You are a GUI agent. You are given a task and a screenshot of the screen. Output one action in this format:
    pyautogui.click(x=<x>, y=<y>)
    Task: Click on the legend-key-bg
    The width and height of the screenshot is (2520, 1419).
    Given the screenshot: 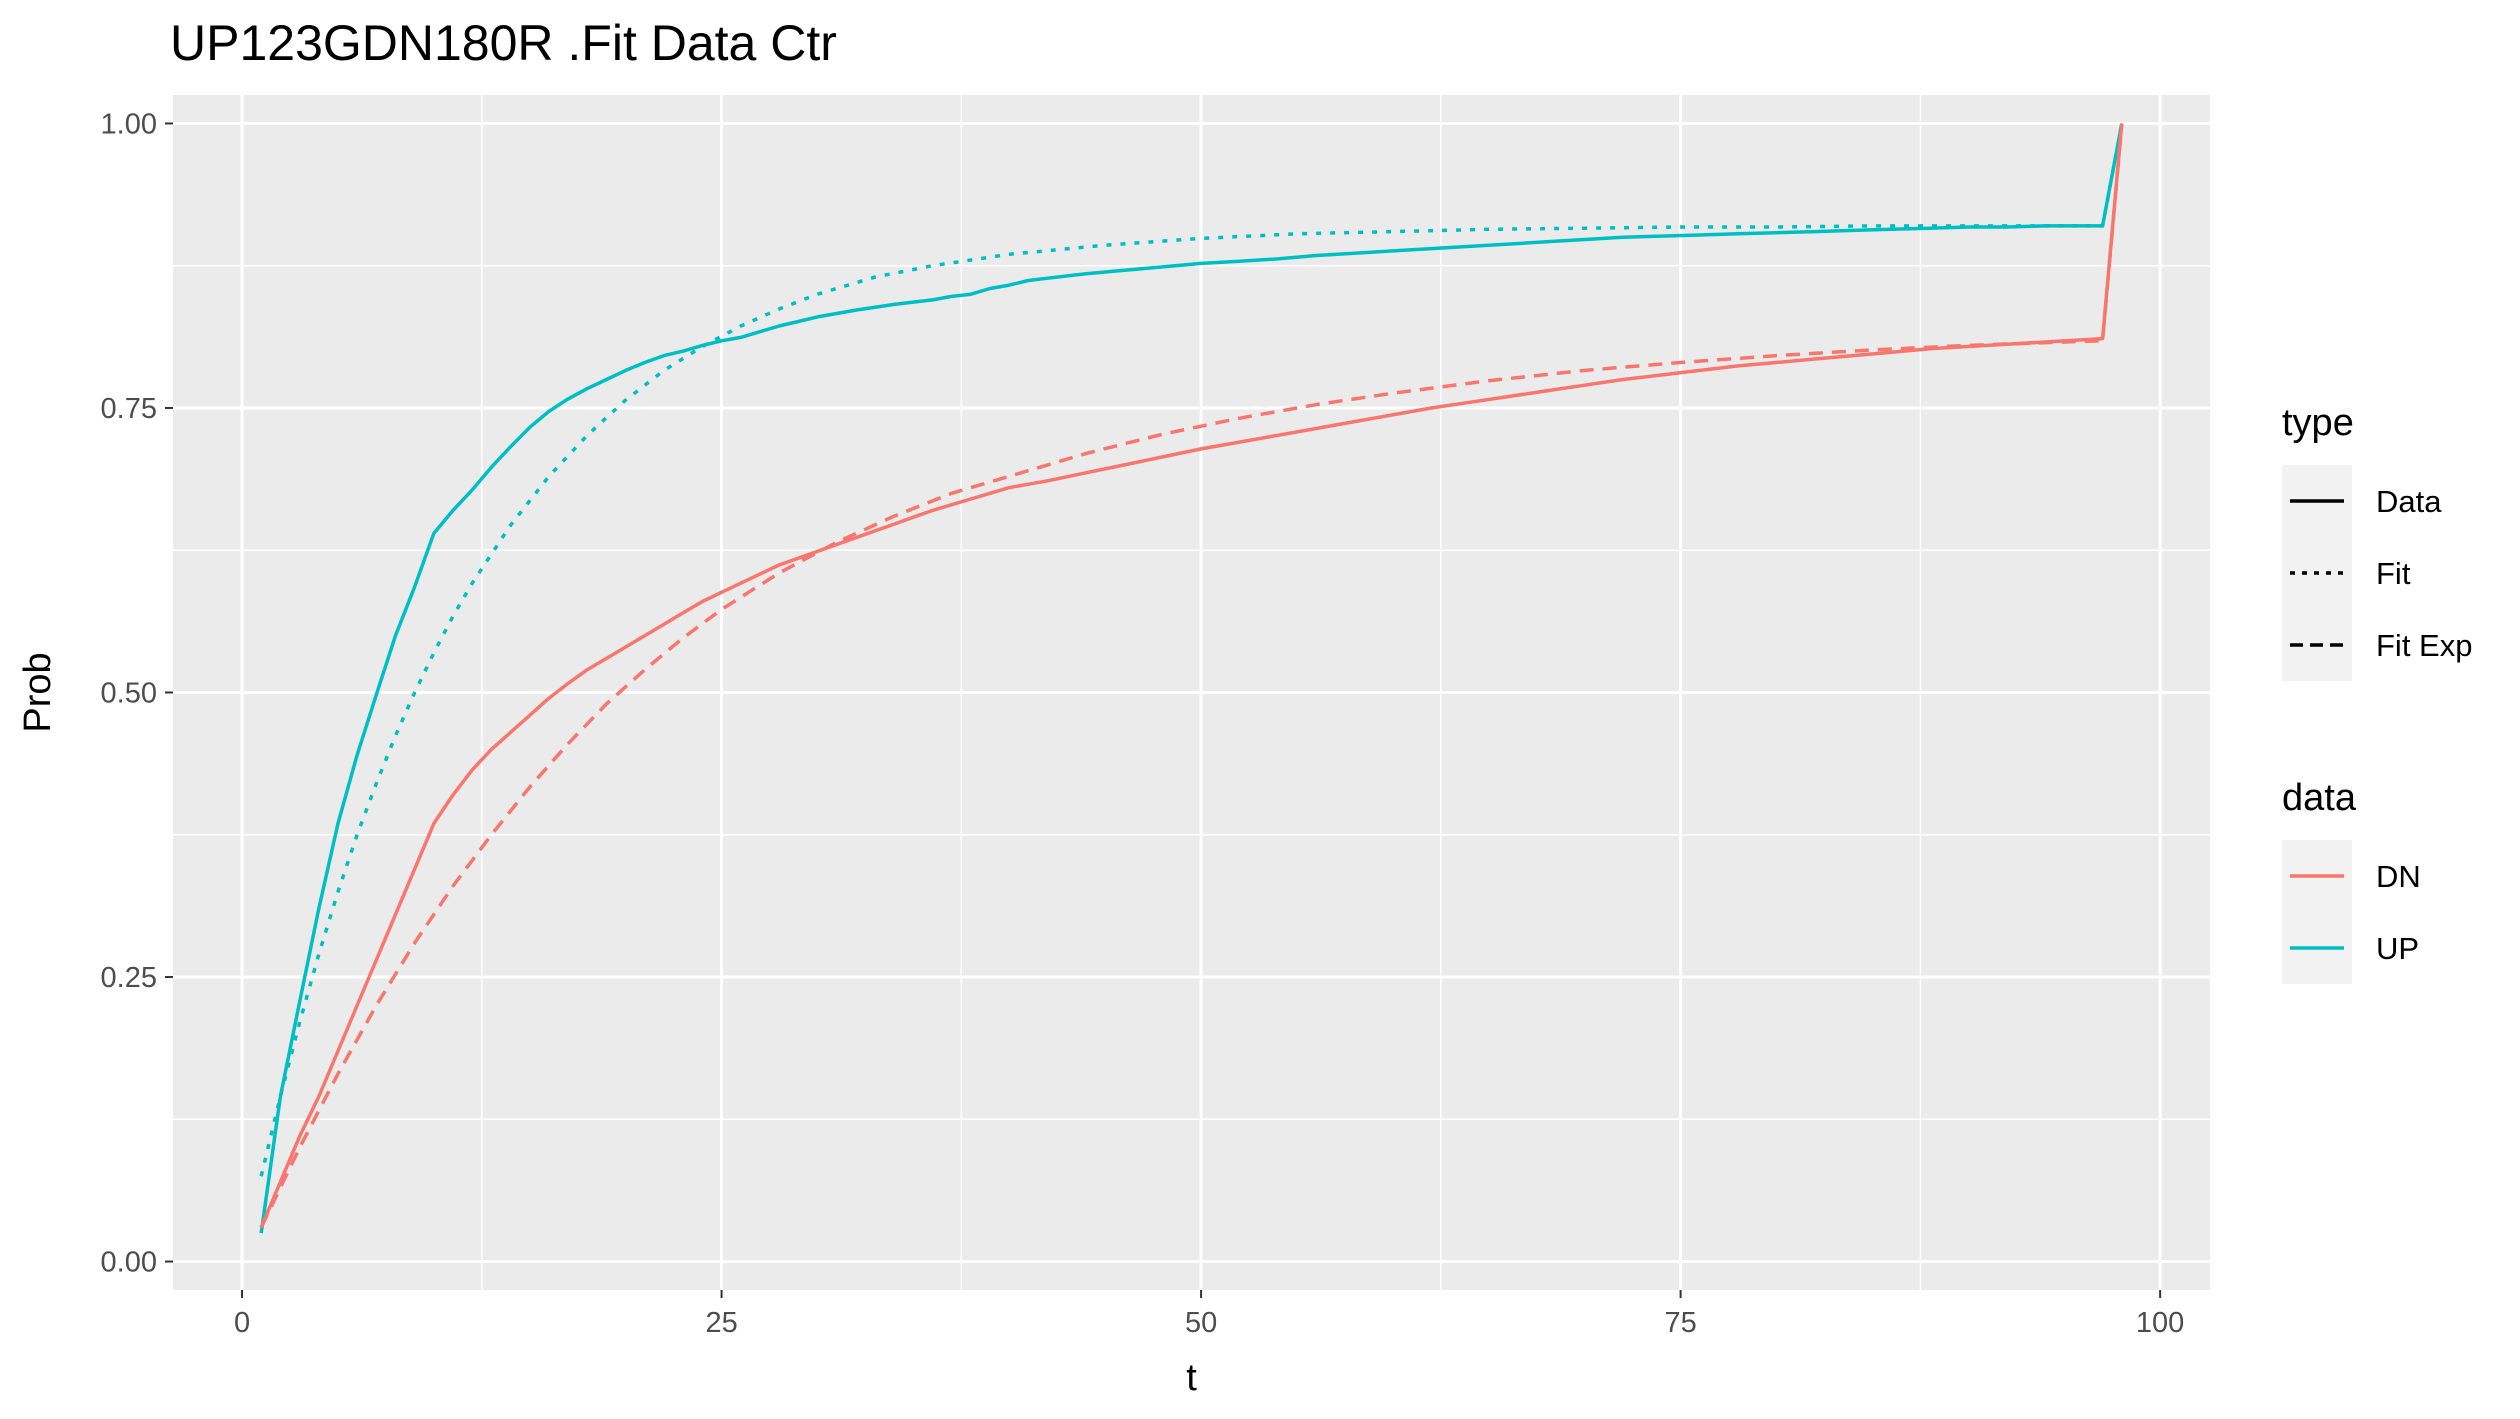 What is the action you would take?
    pyautogui.click(x=2317, y=912)
    